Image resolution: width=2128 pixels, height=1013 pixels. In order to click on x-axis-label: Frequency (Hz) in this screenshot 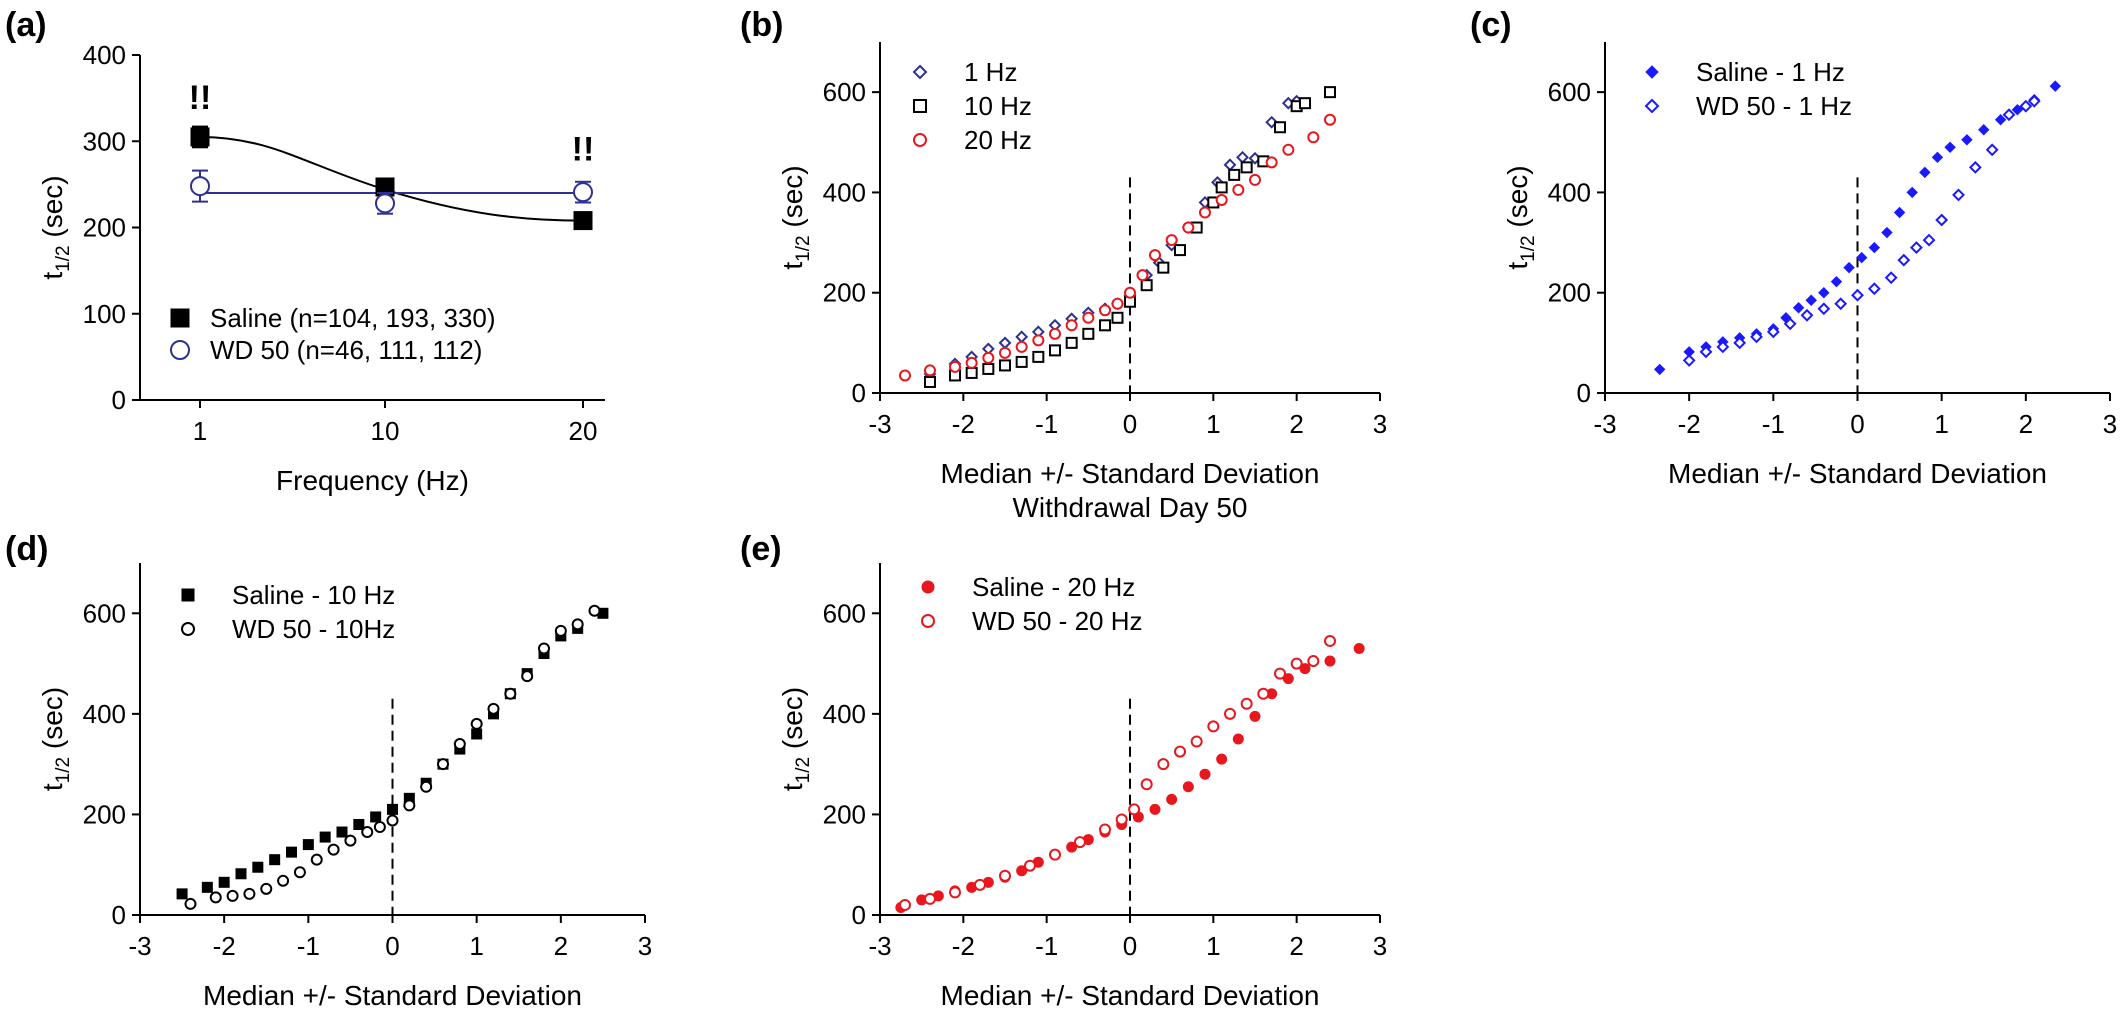, I will do `click(372, 480)`.